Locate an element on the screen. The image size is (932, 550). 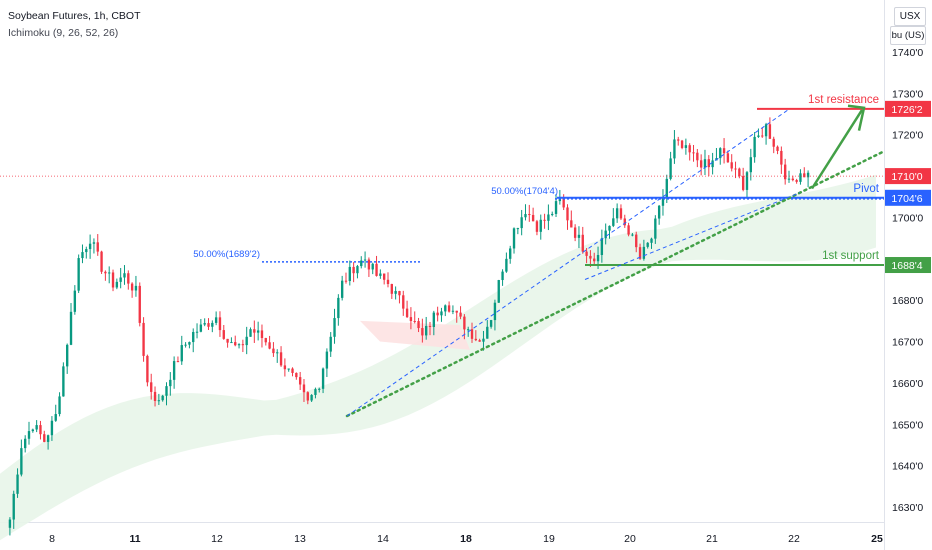
price-tag-support is located at coordinates (908, 265).